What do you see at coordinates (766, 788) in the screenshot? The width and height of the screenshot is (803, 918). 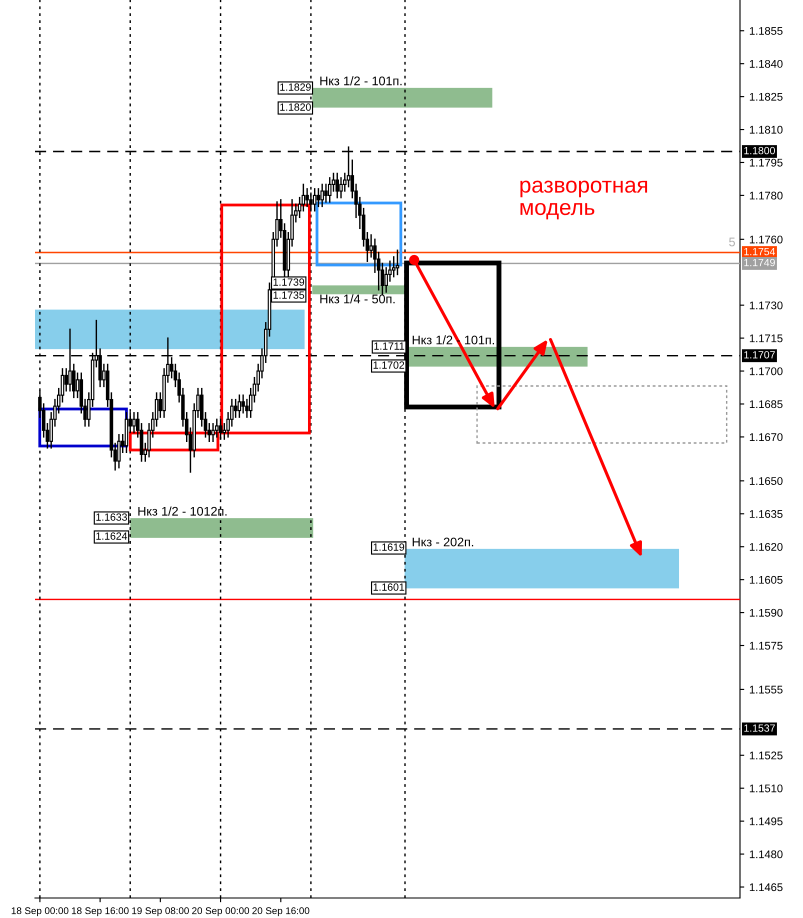 I see `y-tick-label: 1.1510` at bounding box center [766, 788].